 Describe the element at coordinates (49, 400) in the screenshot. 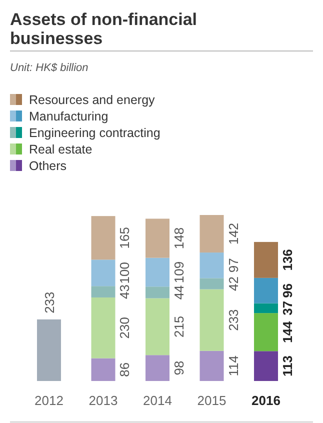

I see `x-tick-label: 2012` at that location.